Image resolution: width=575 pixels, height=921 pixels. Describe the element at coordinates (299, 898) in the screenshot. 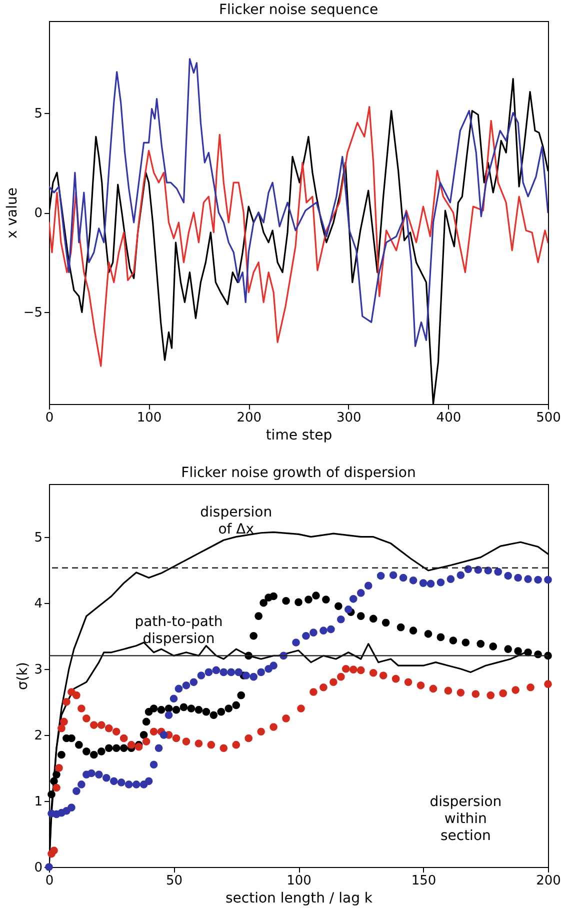

I see `x-axis-title: section length / lag k` at that location.